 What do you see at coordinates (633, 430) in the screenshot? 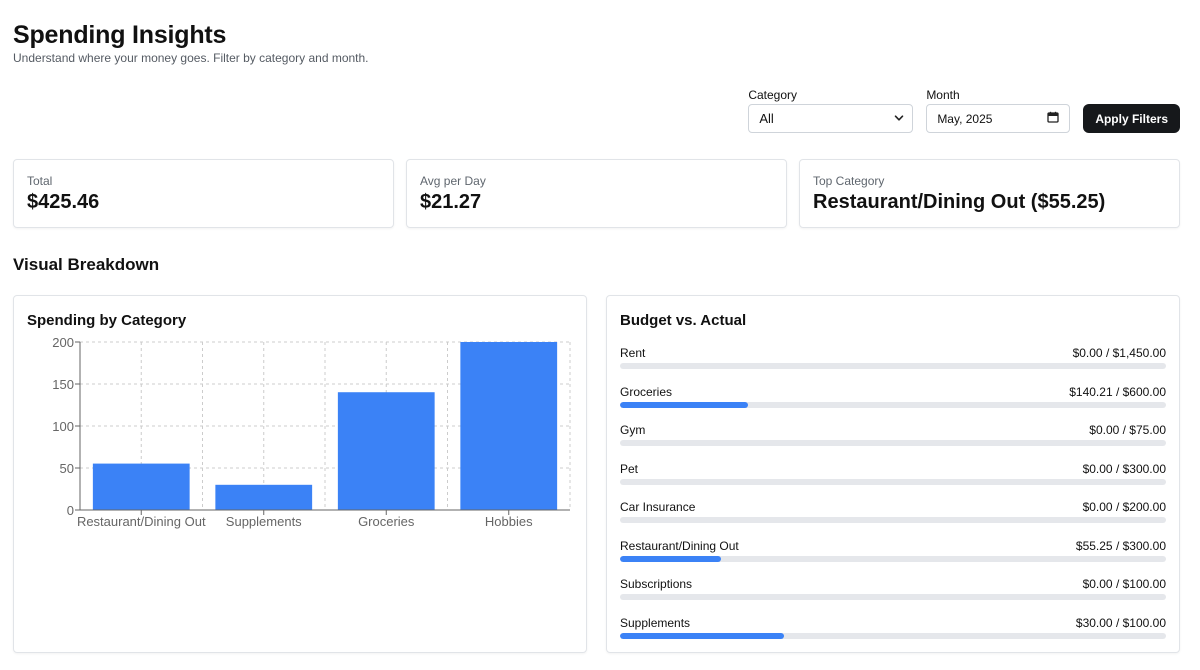
I see `budget-category-name: Gym` at bounding box center [633, 430].